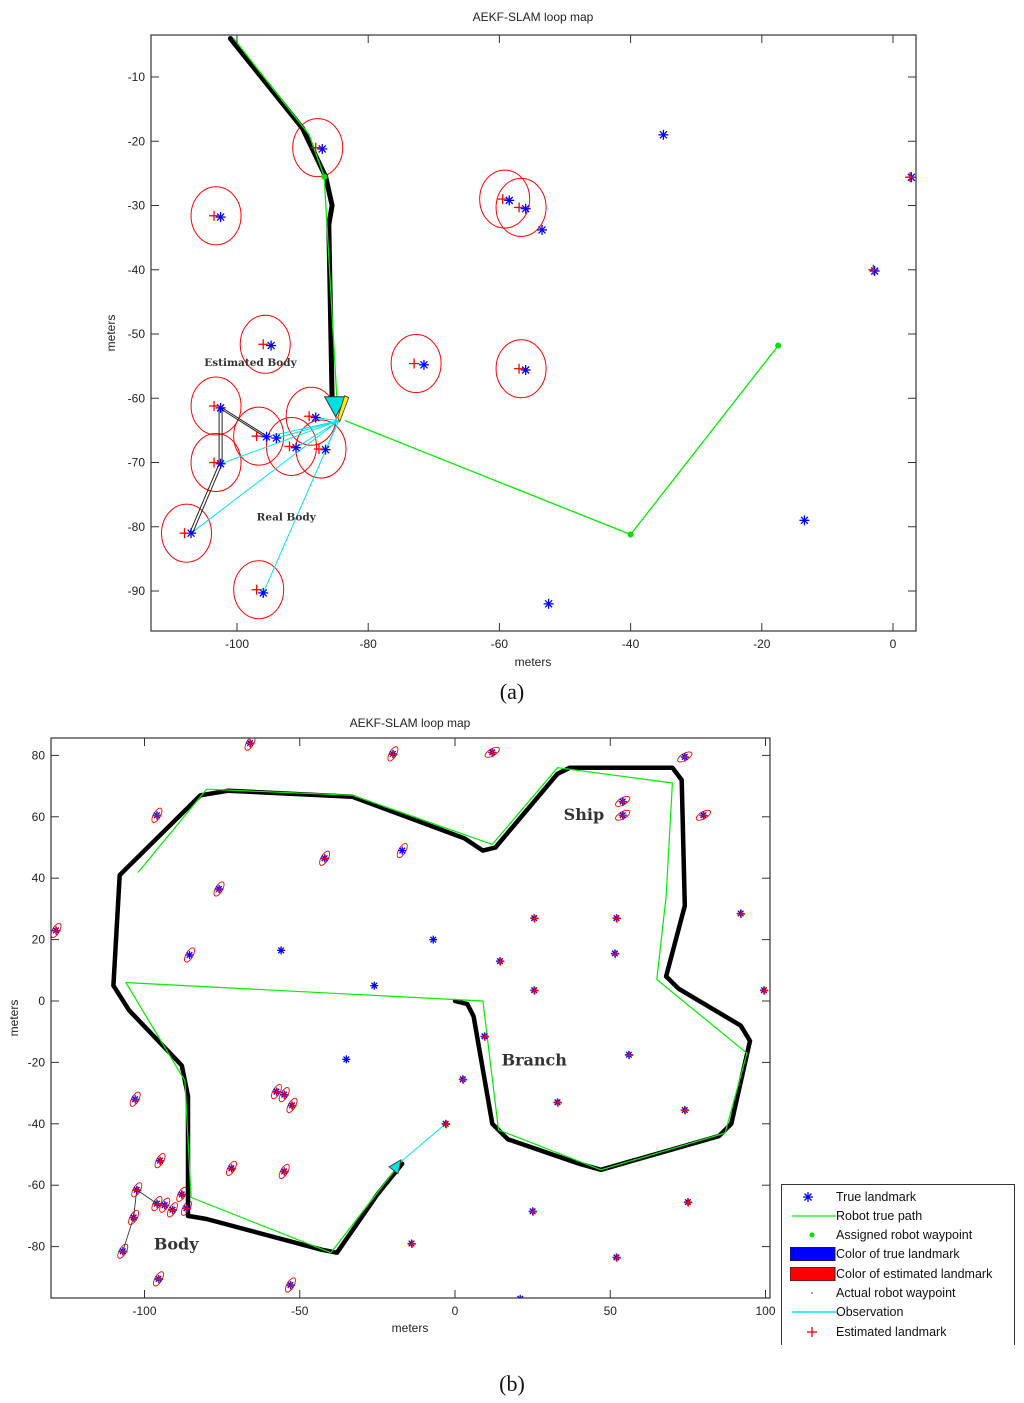 The width and height of the screenshot is (1024, 1403). What do you see at coordinates (898, 1274) in the screenshot?
I see `legend-item-estimated-landmark-color: Color of estimated landmark` at bounding box center [898, 1274].